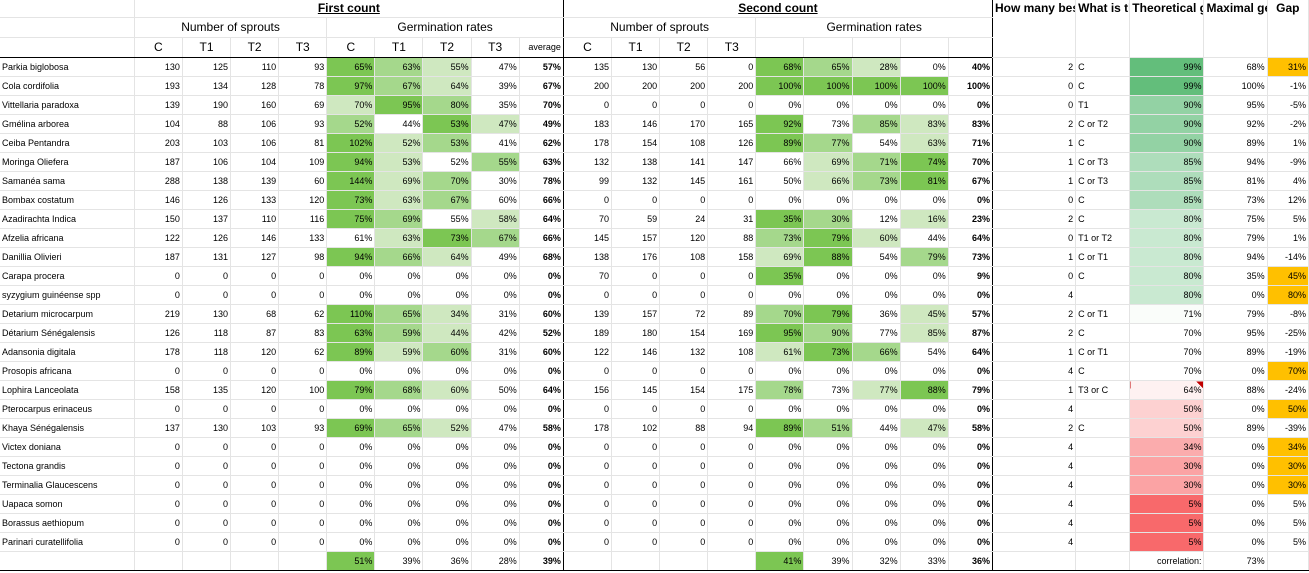 This screenshot has height=573, width=1309. I want to click on germination-second-cell: 28%, so click(876, 67).